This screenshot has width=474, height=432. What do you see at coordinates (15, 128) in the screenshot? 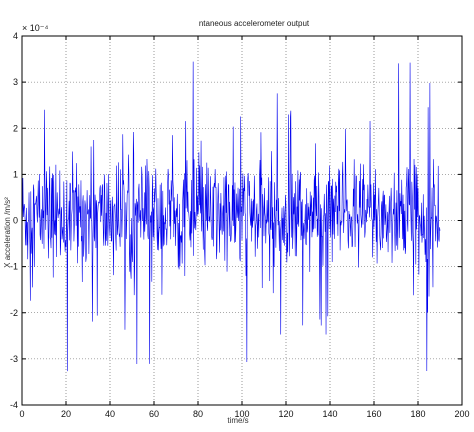
I see `y-tick-label: 2` at bounding box center [15, 128].